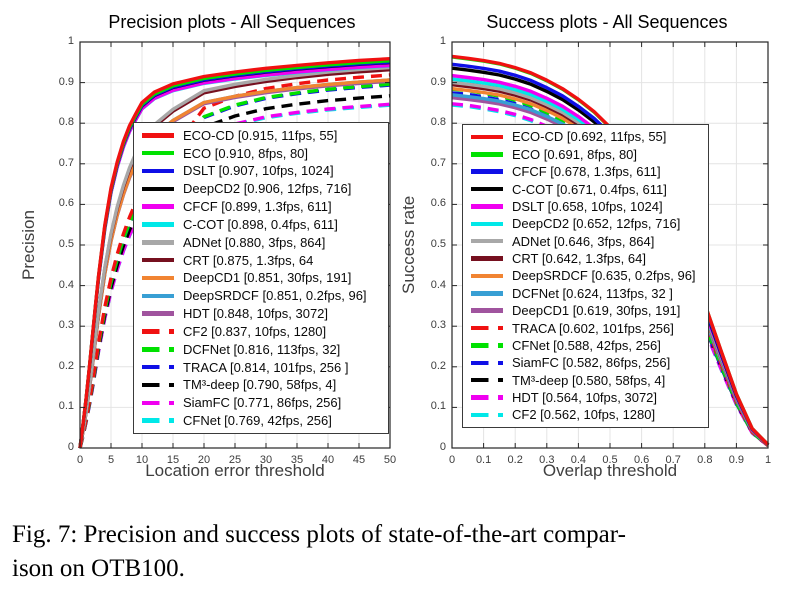 This screenshot has width=802, height=603. I want to click on x-tick-label: 15, so click(173, 460).